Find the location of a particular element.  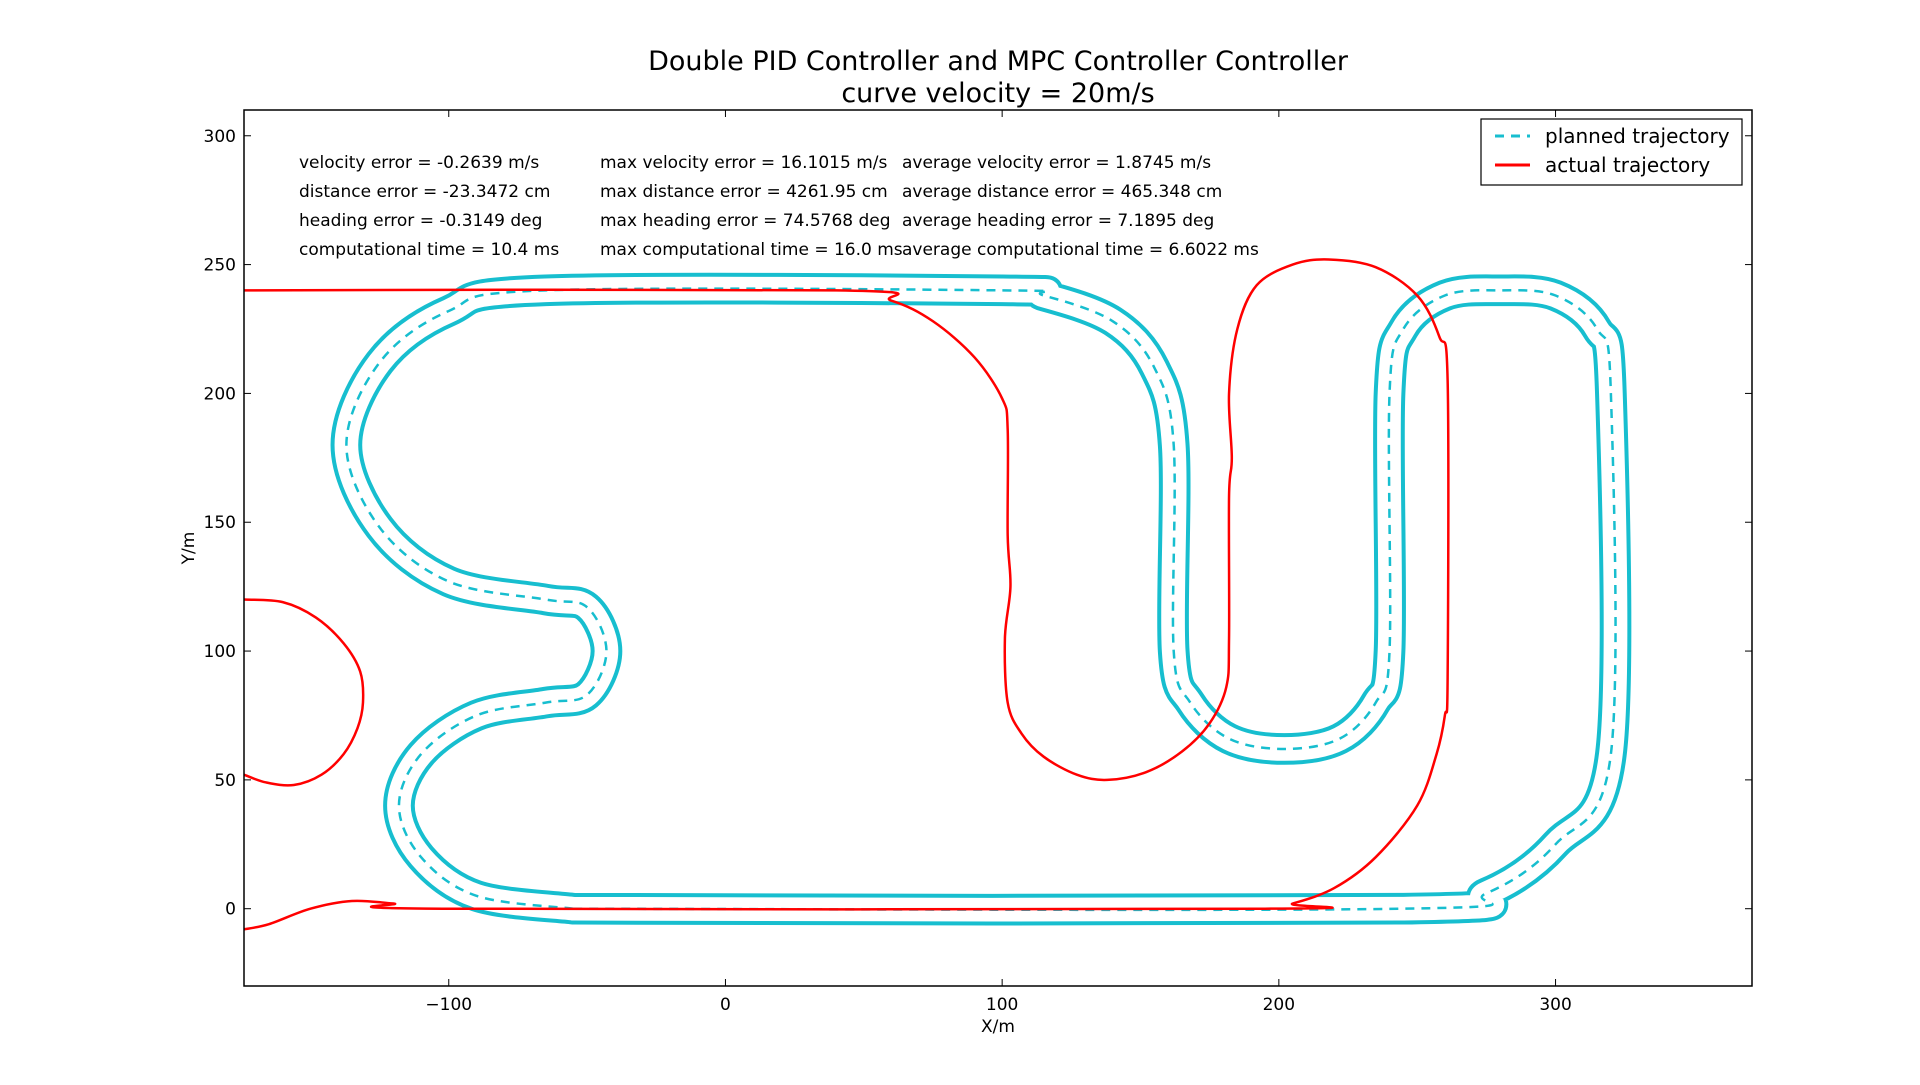

x-tick-label: 200 is located at coordinates (1279, 1005).